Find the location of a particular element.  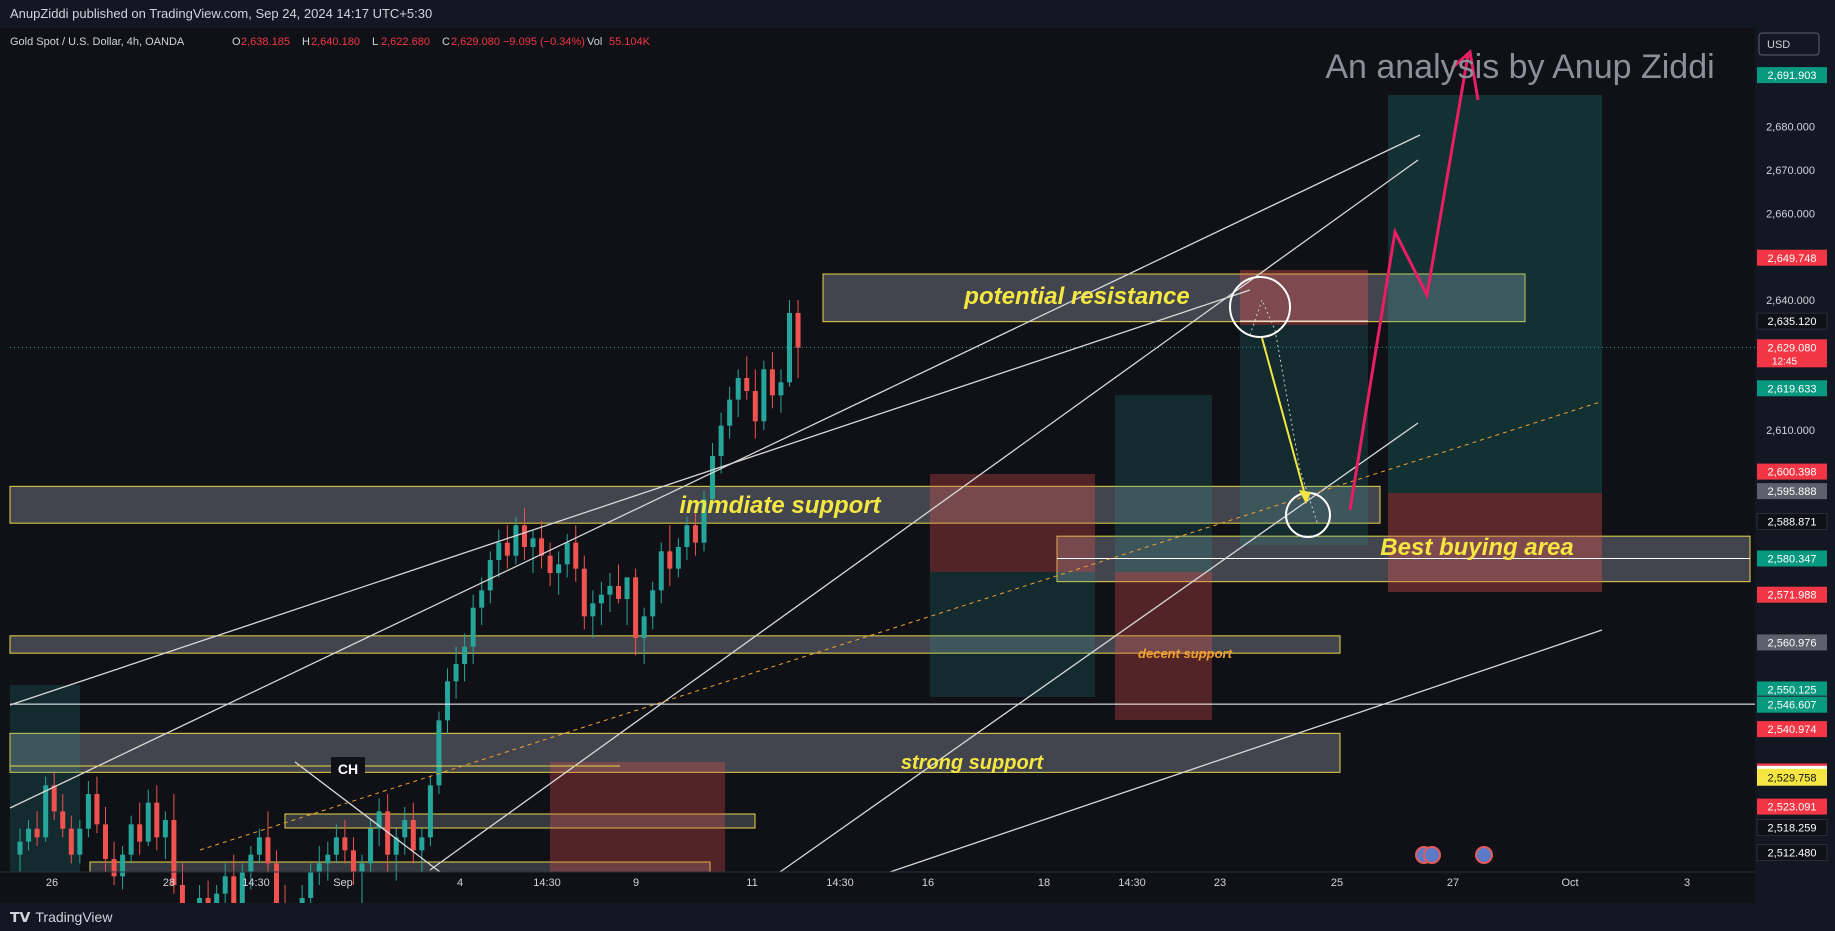

decent-support-label: decent support is located at coordinates (1185, 653).